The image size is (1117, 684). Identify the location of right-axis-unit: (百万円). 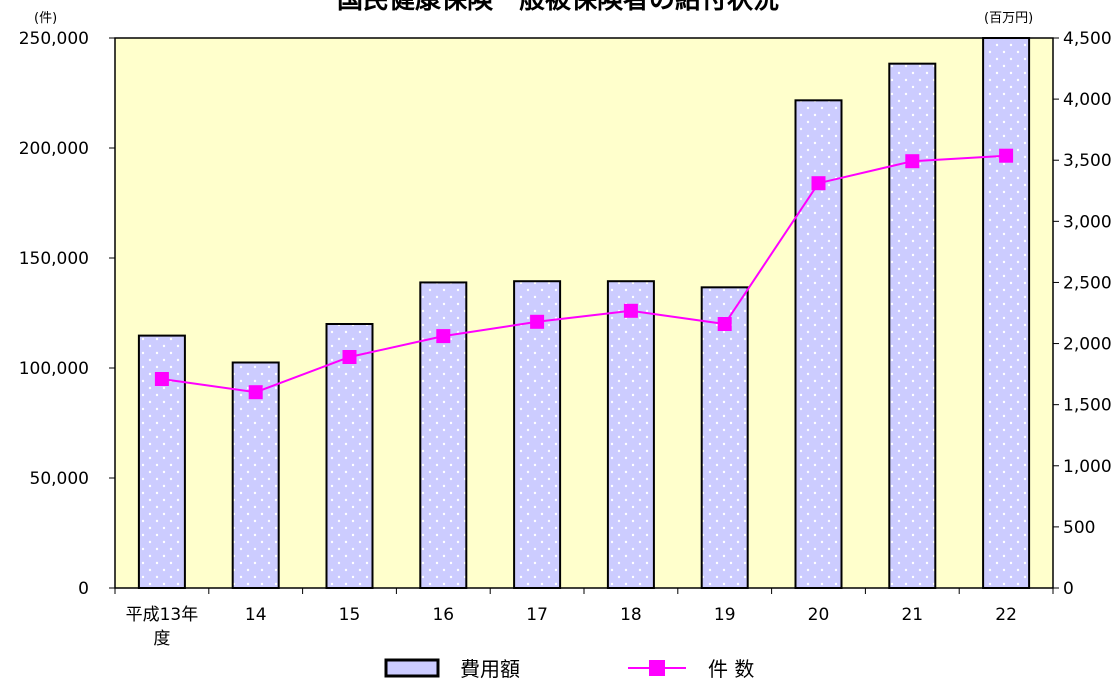
(1008, 18).